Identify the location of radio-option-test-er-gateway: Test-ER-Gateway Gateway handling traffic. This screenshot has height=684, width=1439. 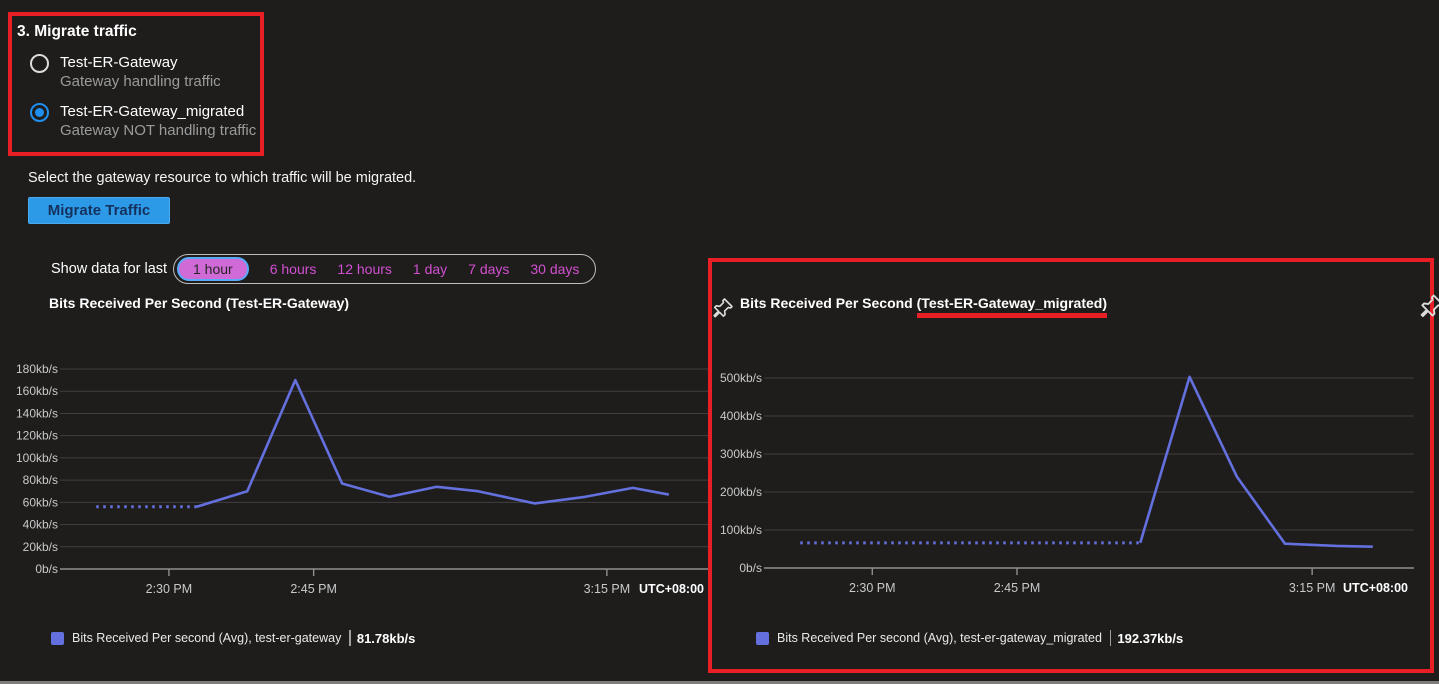
(140, 72).